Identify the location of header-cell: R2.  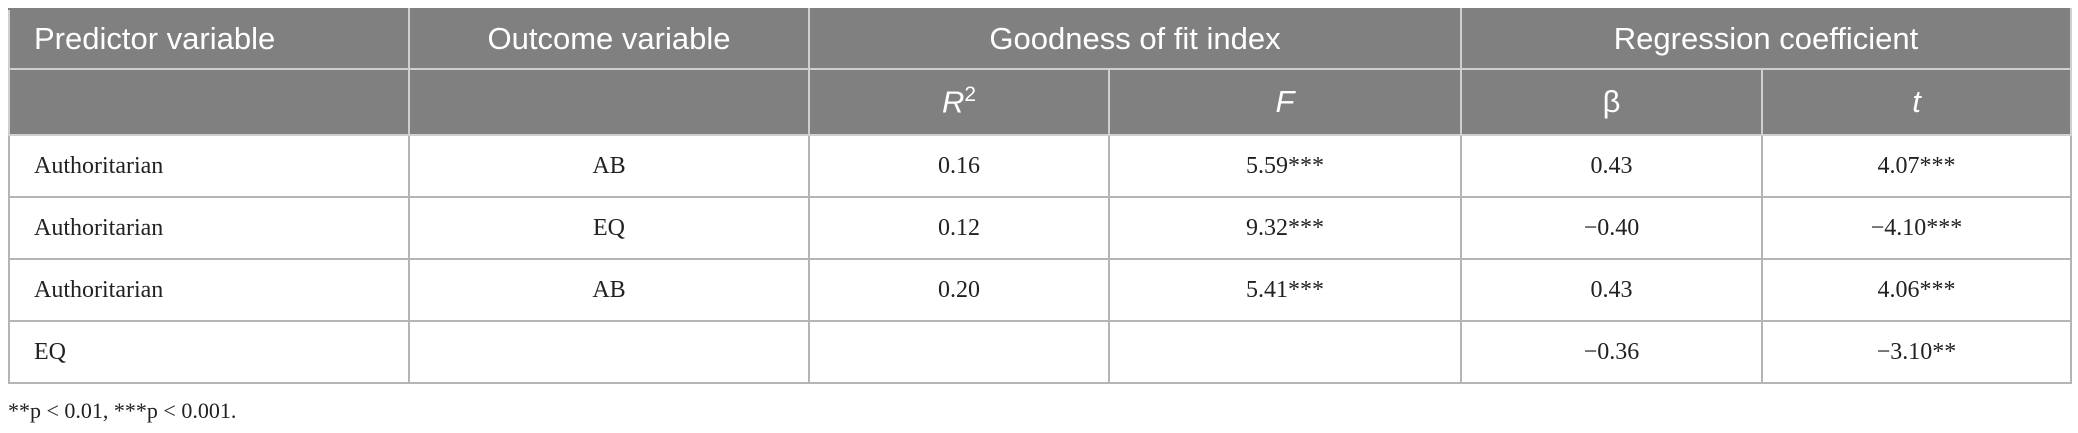
(959, 102).